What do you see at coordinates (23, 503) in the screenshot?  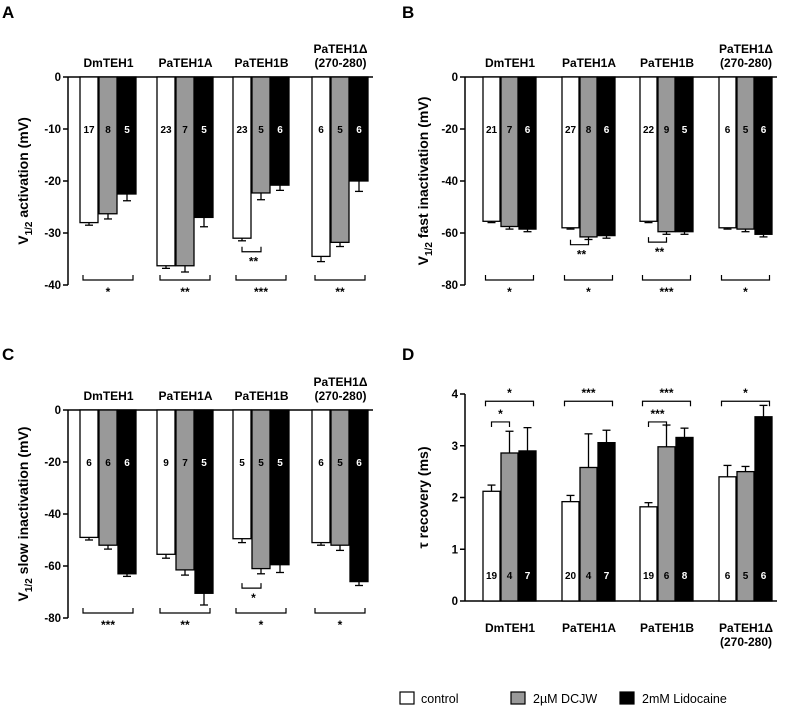 I see `y-axis-label-rest: slow inactivation (mV)` at bounding box center [23, 503].